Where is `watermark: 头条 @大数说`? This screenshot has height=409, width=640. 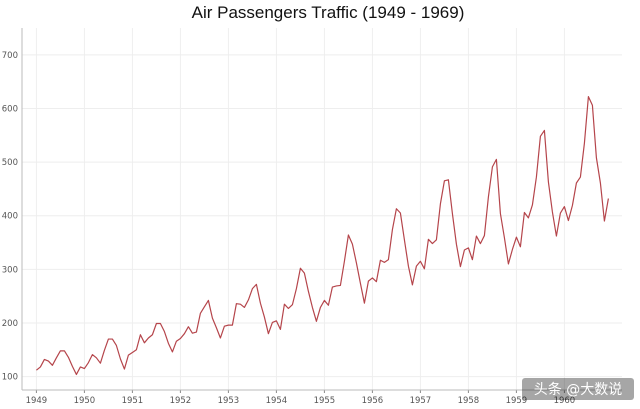
watermark: 头条 @大数说 is located at coordinates (578, 389).